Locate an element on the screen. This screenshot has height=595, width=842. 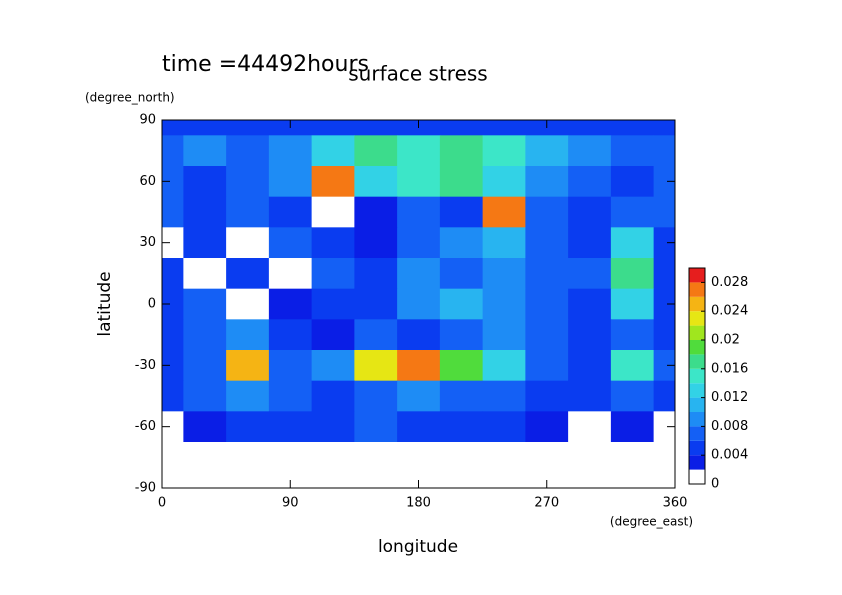
y-tick-label: 30 is located at coordinates (147, 242).